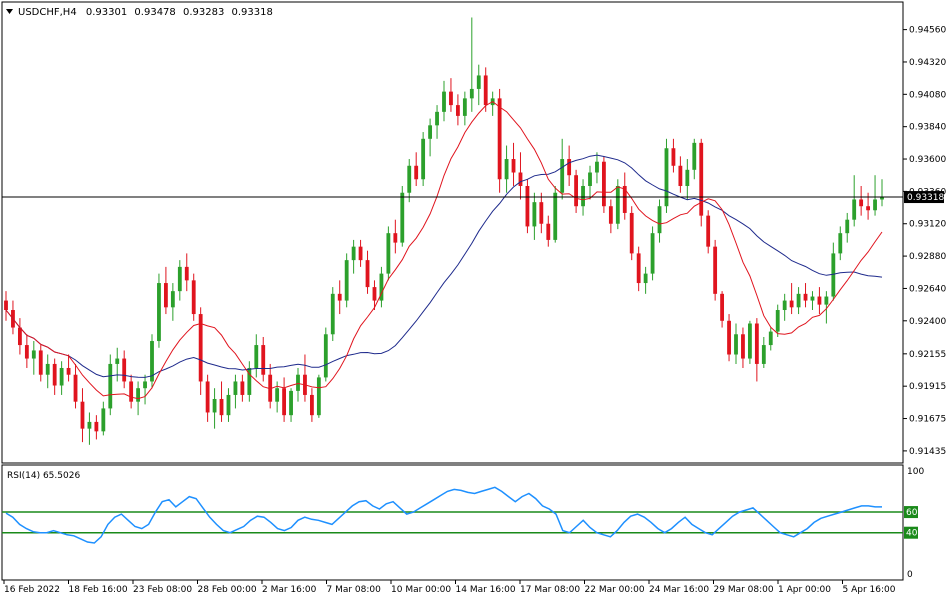 The height and width of the screenshot is (604, 950). Describe the element at coordinates (550, 590) in the screenshot. I see `time-tick-label: 17 Mar 08:00` at that location.